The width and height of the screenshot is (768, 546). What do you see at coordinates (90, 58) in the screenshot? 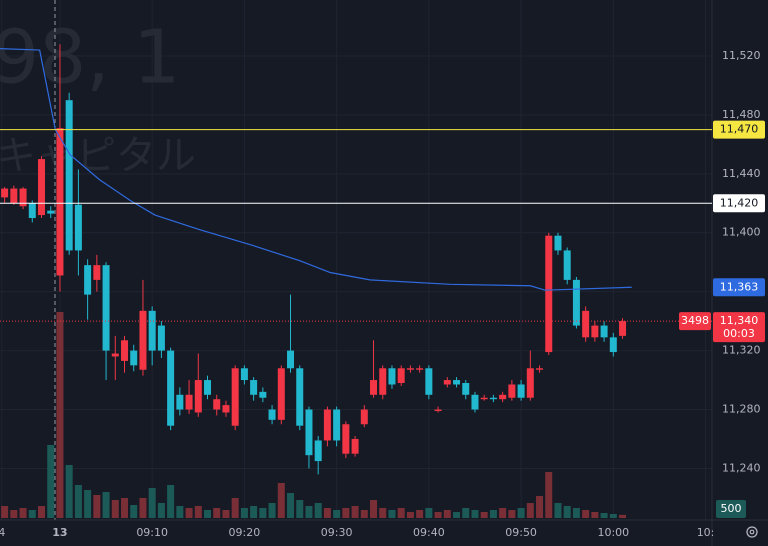
I see `watermark: 98, 1` at bounding box center [90, 58].